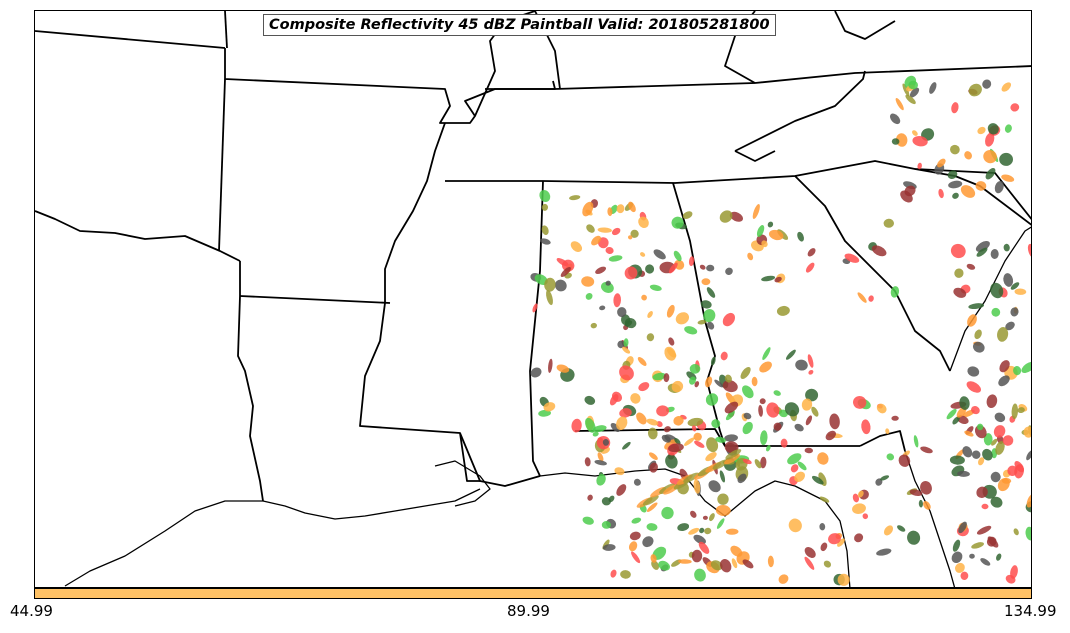 Image resolution: width=1070 pixels, height=633 pixels. What do you see at coordinates (536, 328) in the screenshot?
I see `border-ms-al` at bounding box center [536, 328].